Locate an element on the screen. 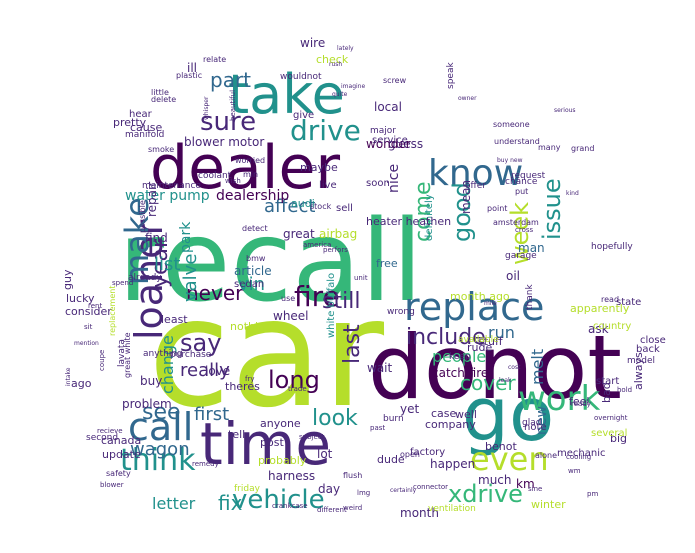  word-never: never is located at coordinates (215, 293).